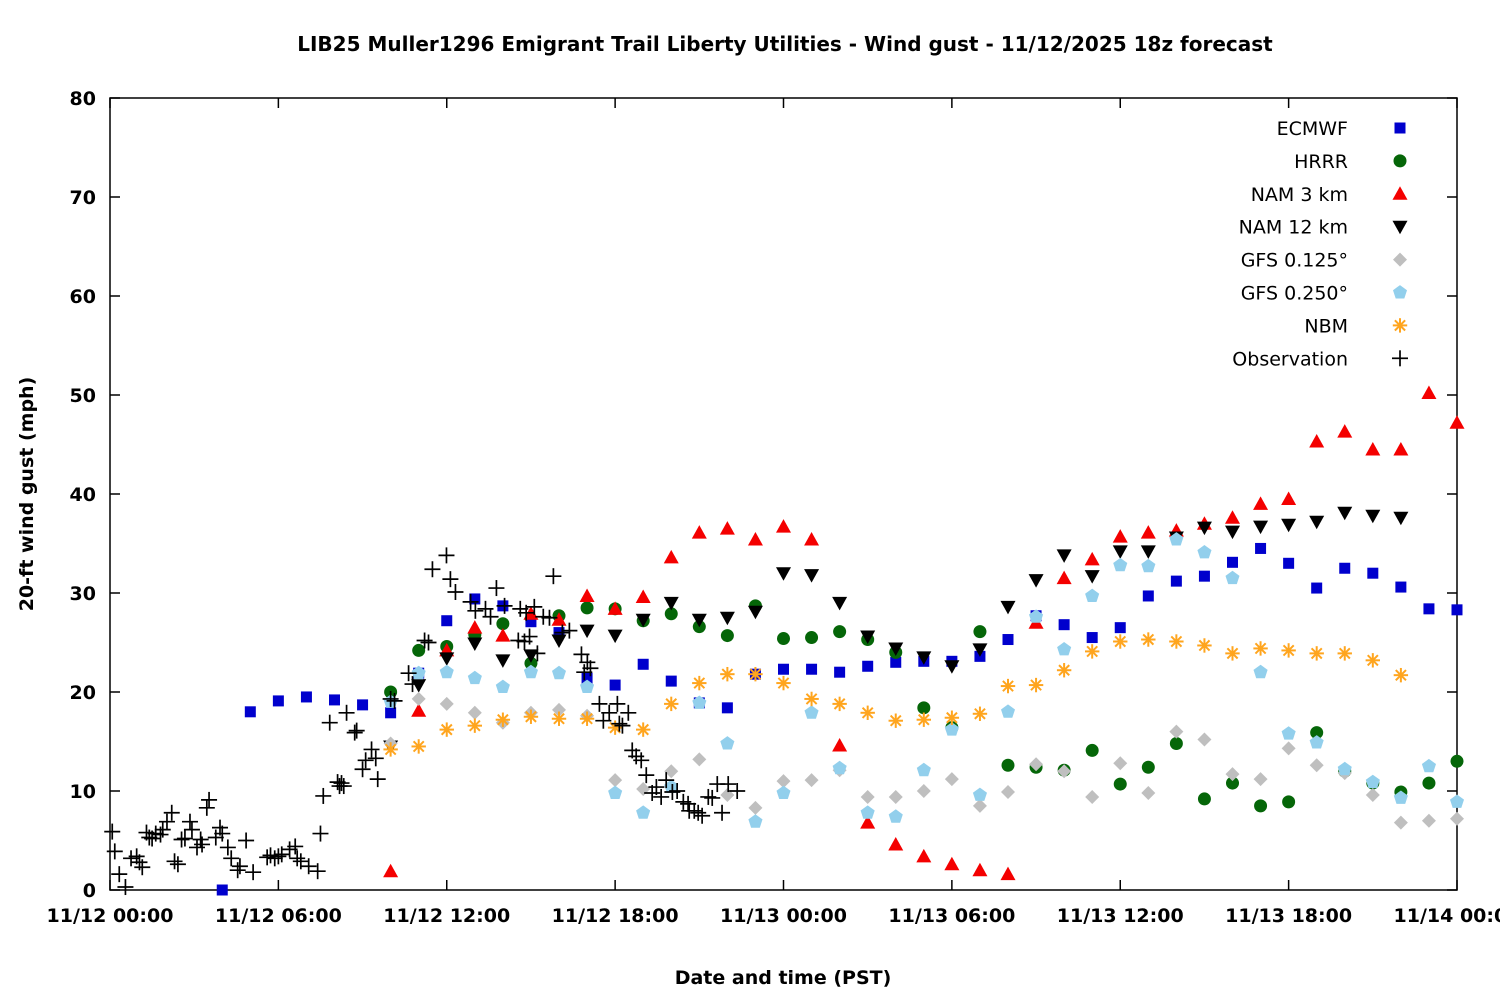  Describe the element at coordinates (783, 916) in the screenshot. I see `x-tick-label: 11/13 00:00` at that location.